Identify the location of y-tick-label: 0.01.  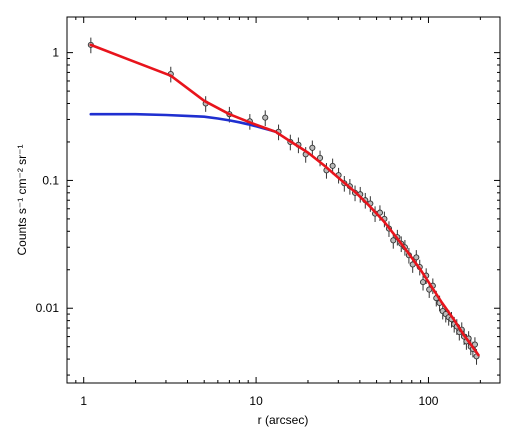
(48, 308).